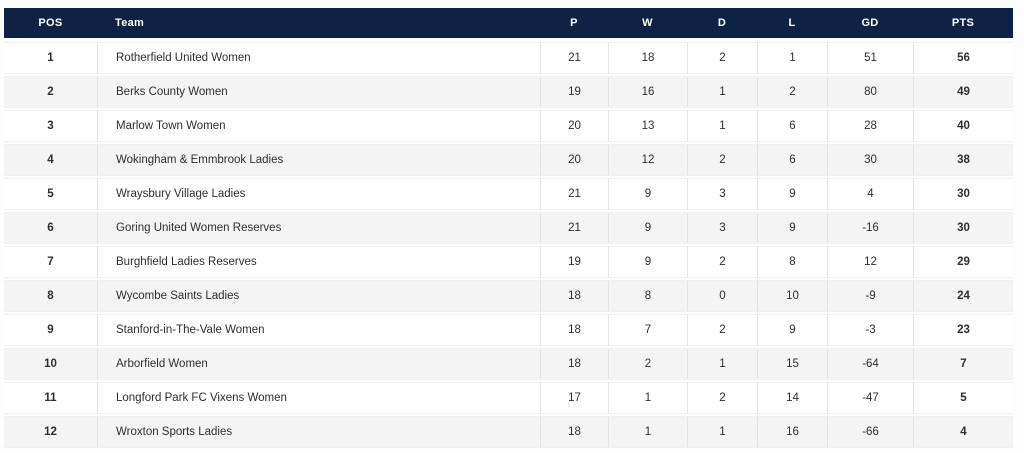 The width and height of the screenshot is (1024, 453). What do you see at coordinates (50, 126) in the screenshot?
I see `cell-pos: 3` at bounding box center [50, 126].